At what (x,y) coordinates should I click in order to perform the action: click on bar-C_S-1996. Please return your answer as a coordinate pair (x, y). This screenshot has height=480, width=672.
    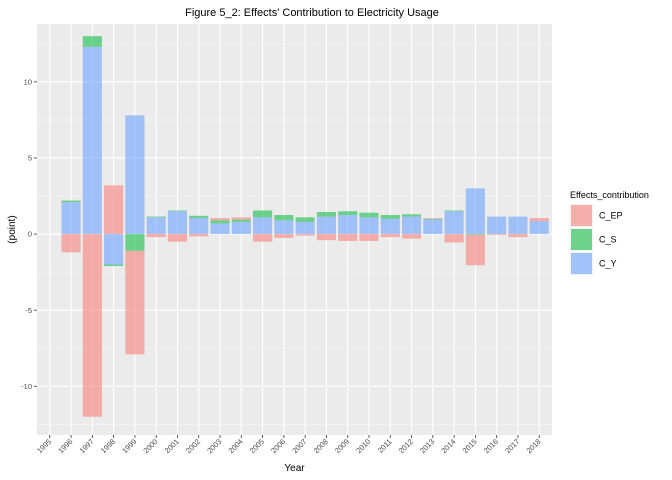
    Looking at the image, I should click on (71, 201).